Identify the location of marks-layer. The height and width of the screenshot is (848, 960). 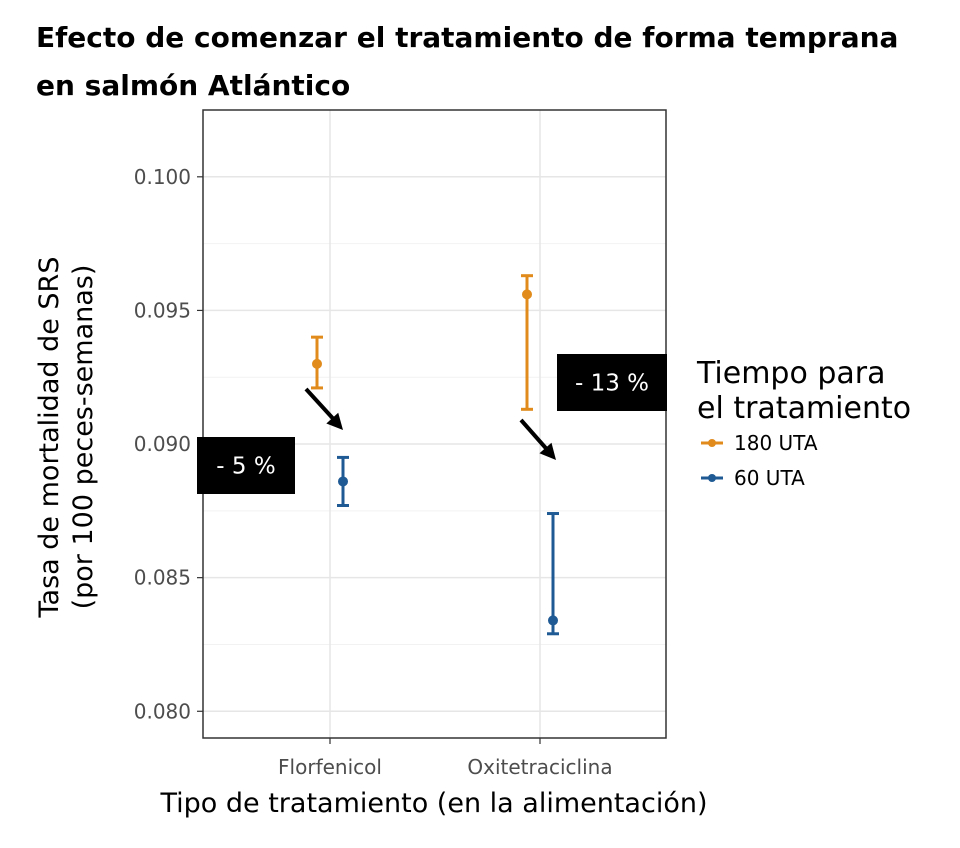
(435, 455).